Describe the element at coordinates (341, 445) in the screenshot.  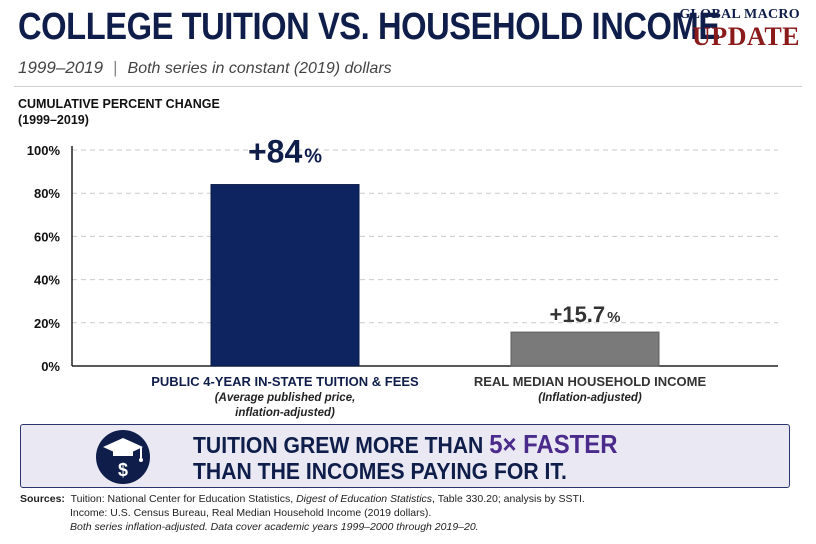
I see `callout-line1-prefix: TUITION GREW MORE THAN` at that location.